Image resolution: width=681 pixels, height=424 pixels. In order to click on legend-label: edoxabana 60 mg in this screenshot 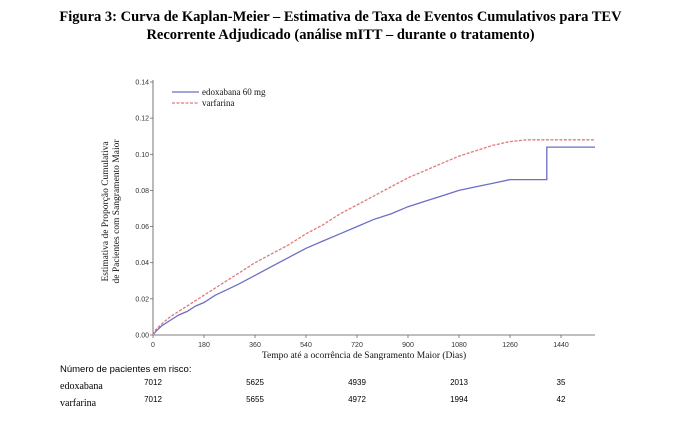, I will do `click(234, 92)`.